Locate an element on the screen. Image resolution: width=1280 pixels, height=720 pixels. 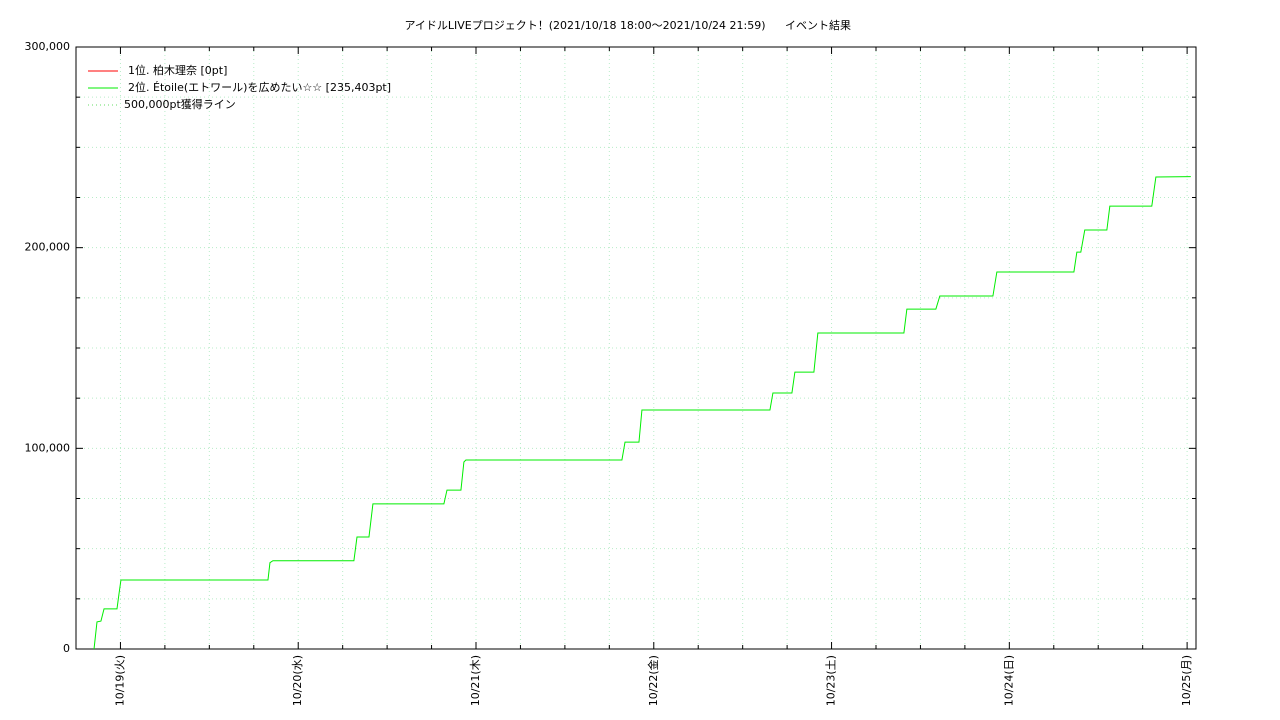
x-tick-label: 10/24(日) is located at coordinates (1008, 680).